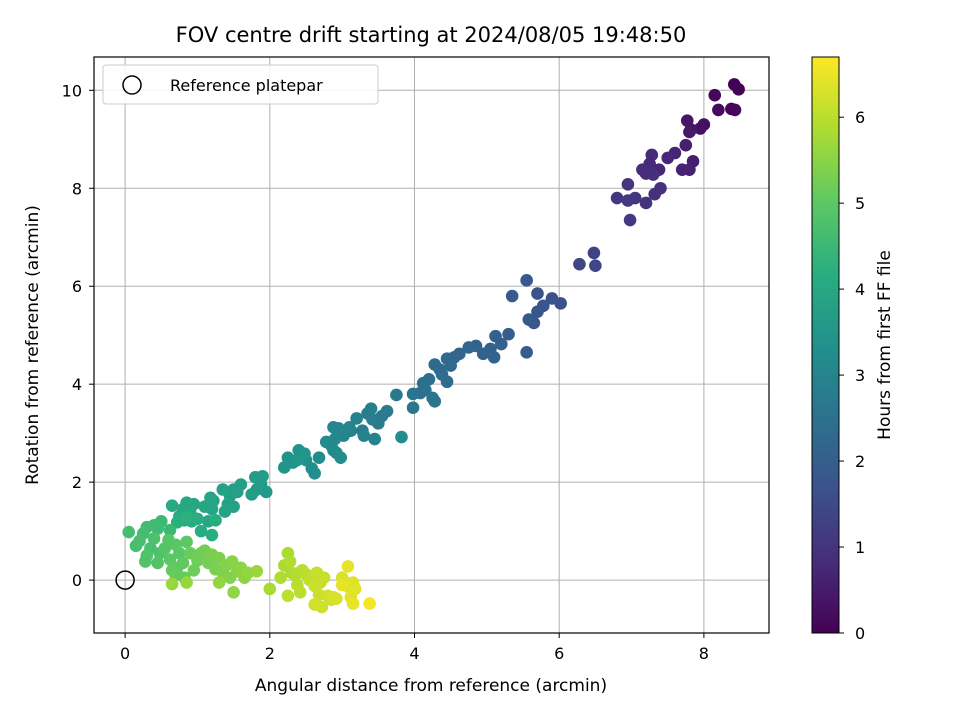  I want to click on x-axis-ticks: 0 2 4 6 8, so click(414, 648).